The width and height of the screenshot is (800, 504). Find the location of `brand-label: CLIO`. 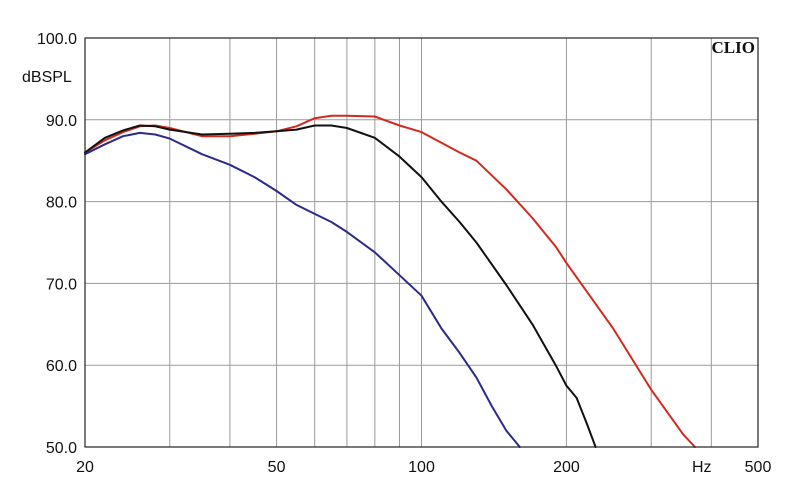

brand-label: CLIO is located at coordinates (733, 47).